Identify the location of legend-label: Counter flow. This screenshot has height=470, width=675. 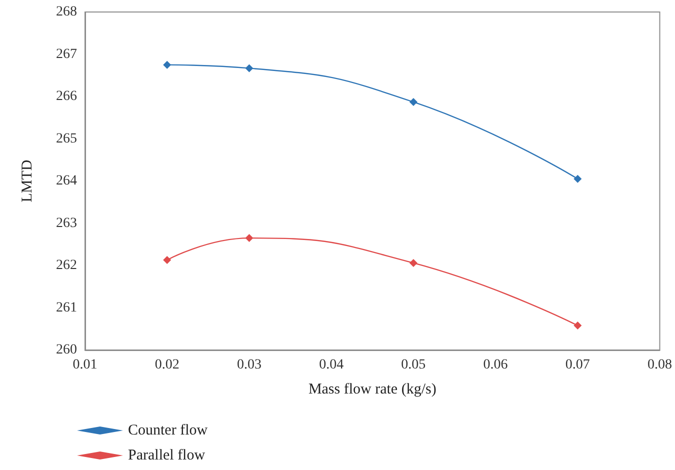
(168, 430).